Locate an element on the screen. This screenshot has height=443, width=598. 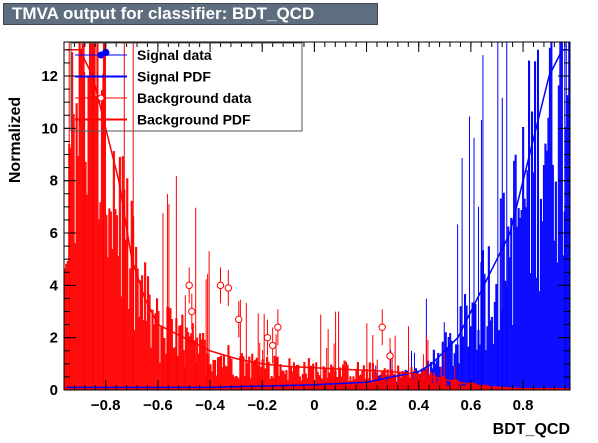
legend-box is located at coordinates (186, 87).